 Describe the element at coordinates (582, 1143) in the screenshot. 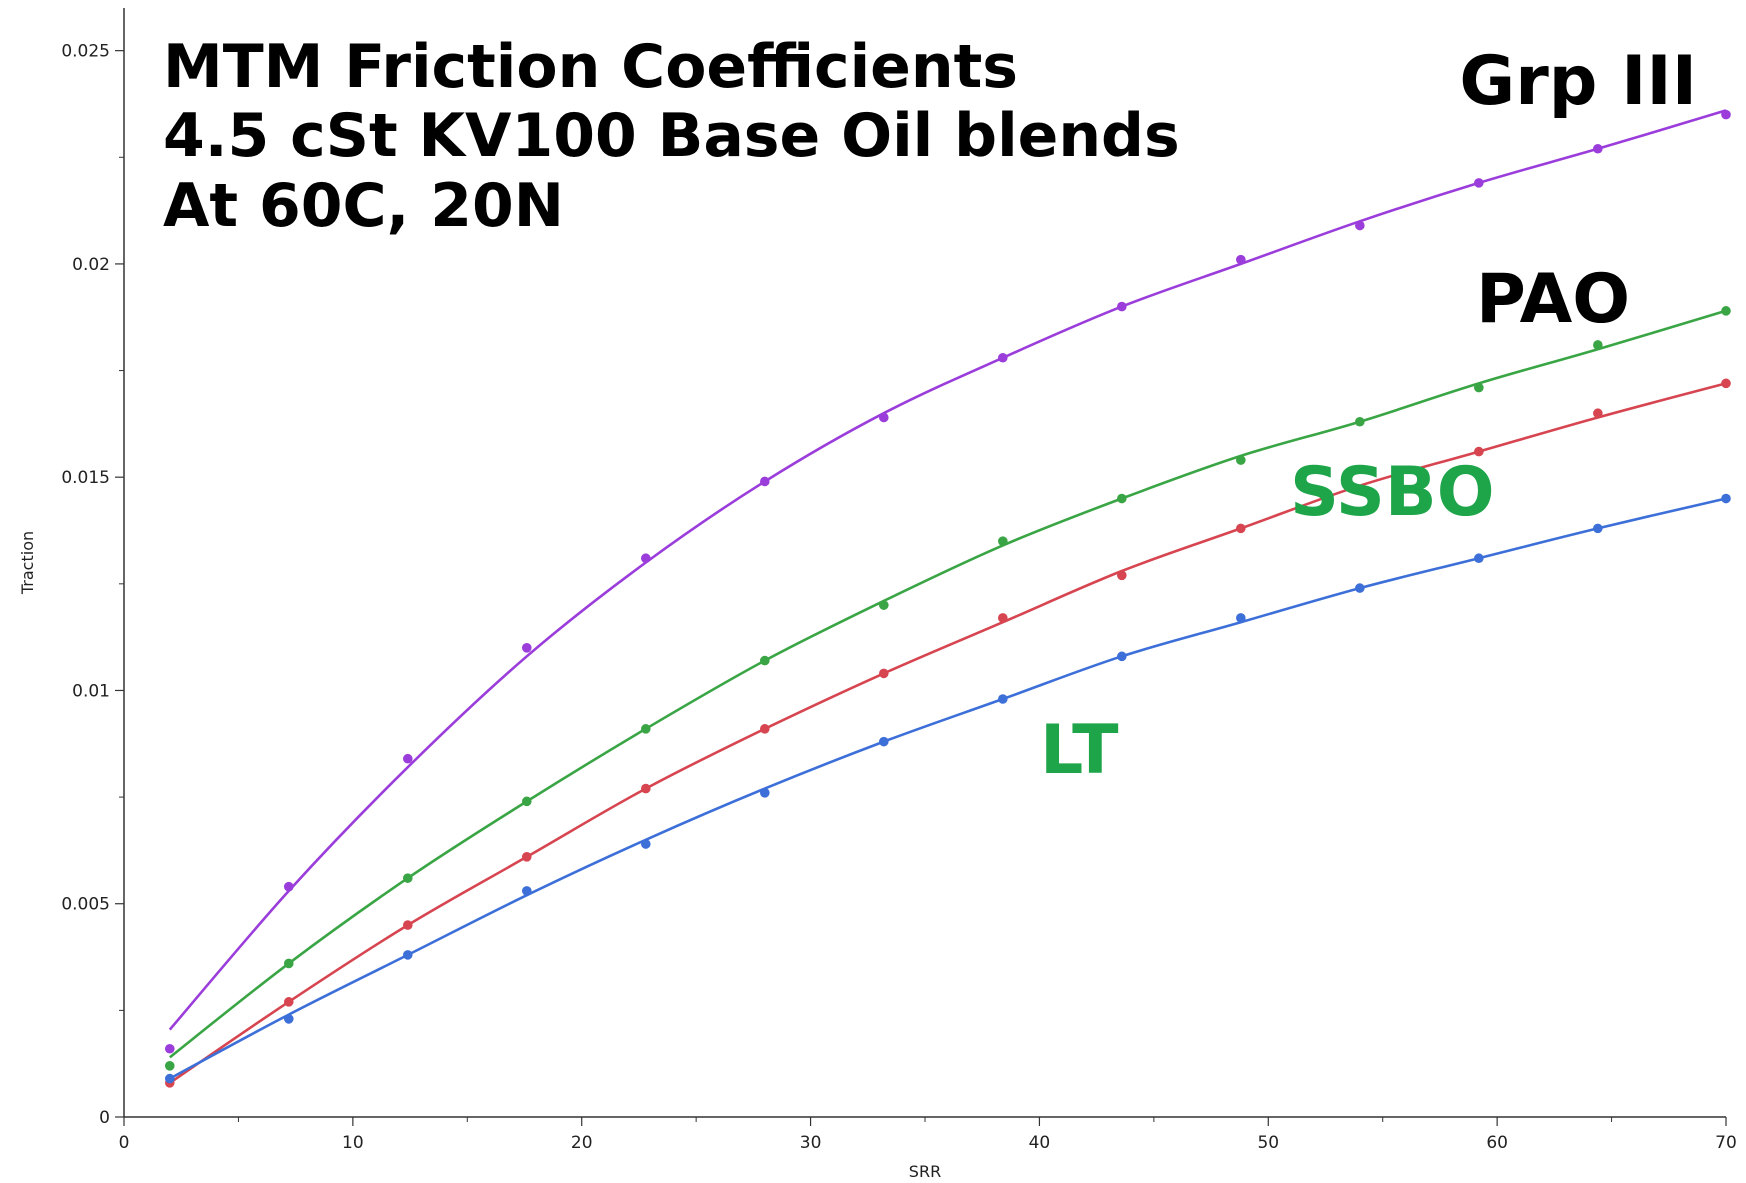

I see `x-tick-label: 20` at that location.